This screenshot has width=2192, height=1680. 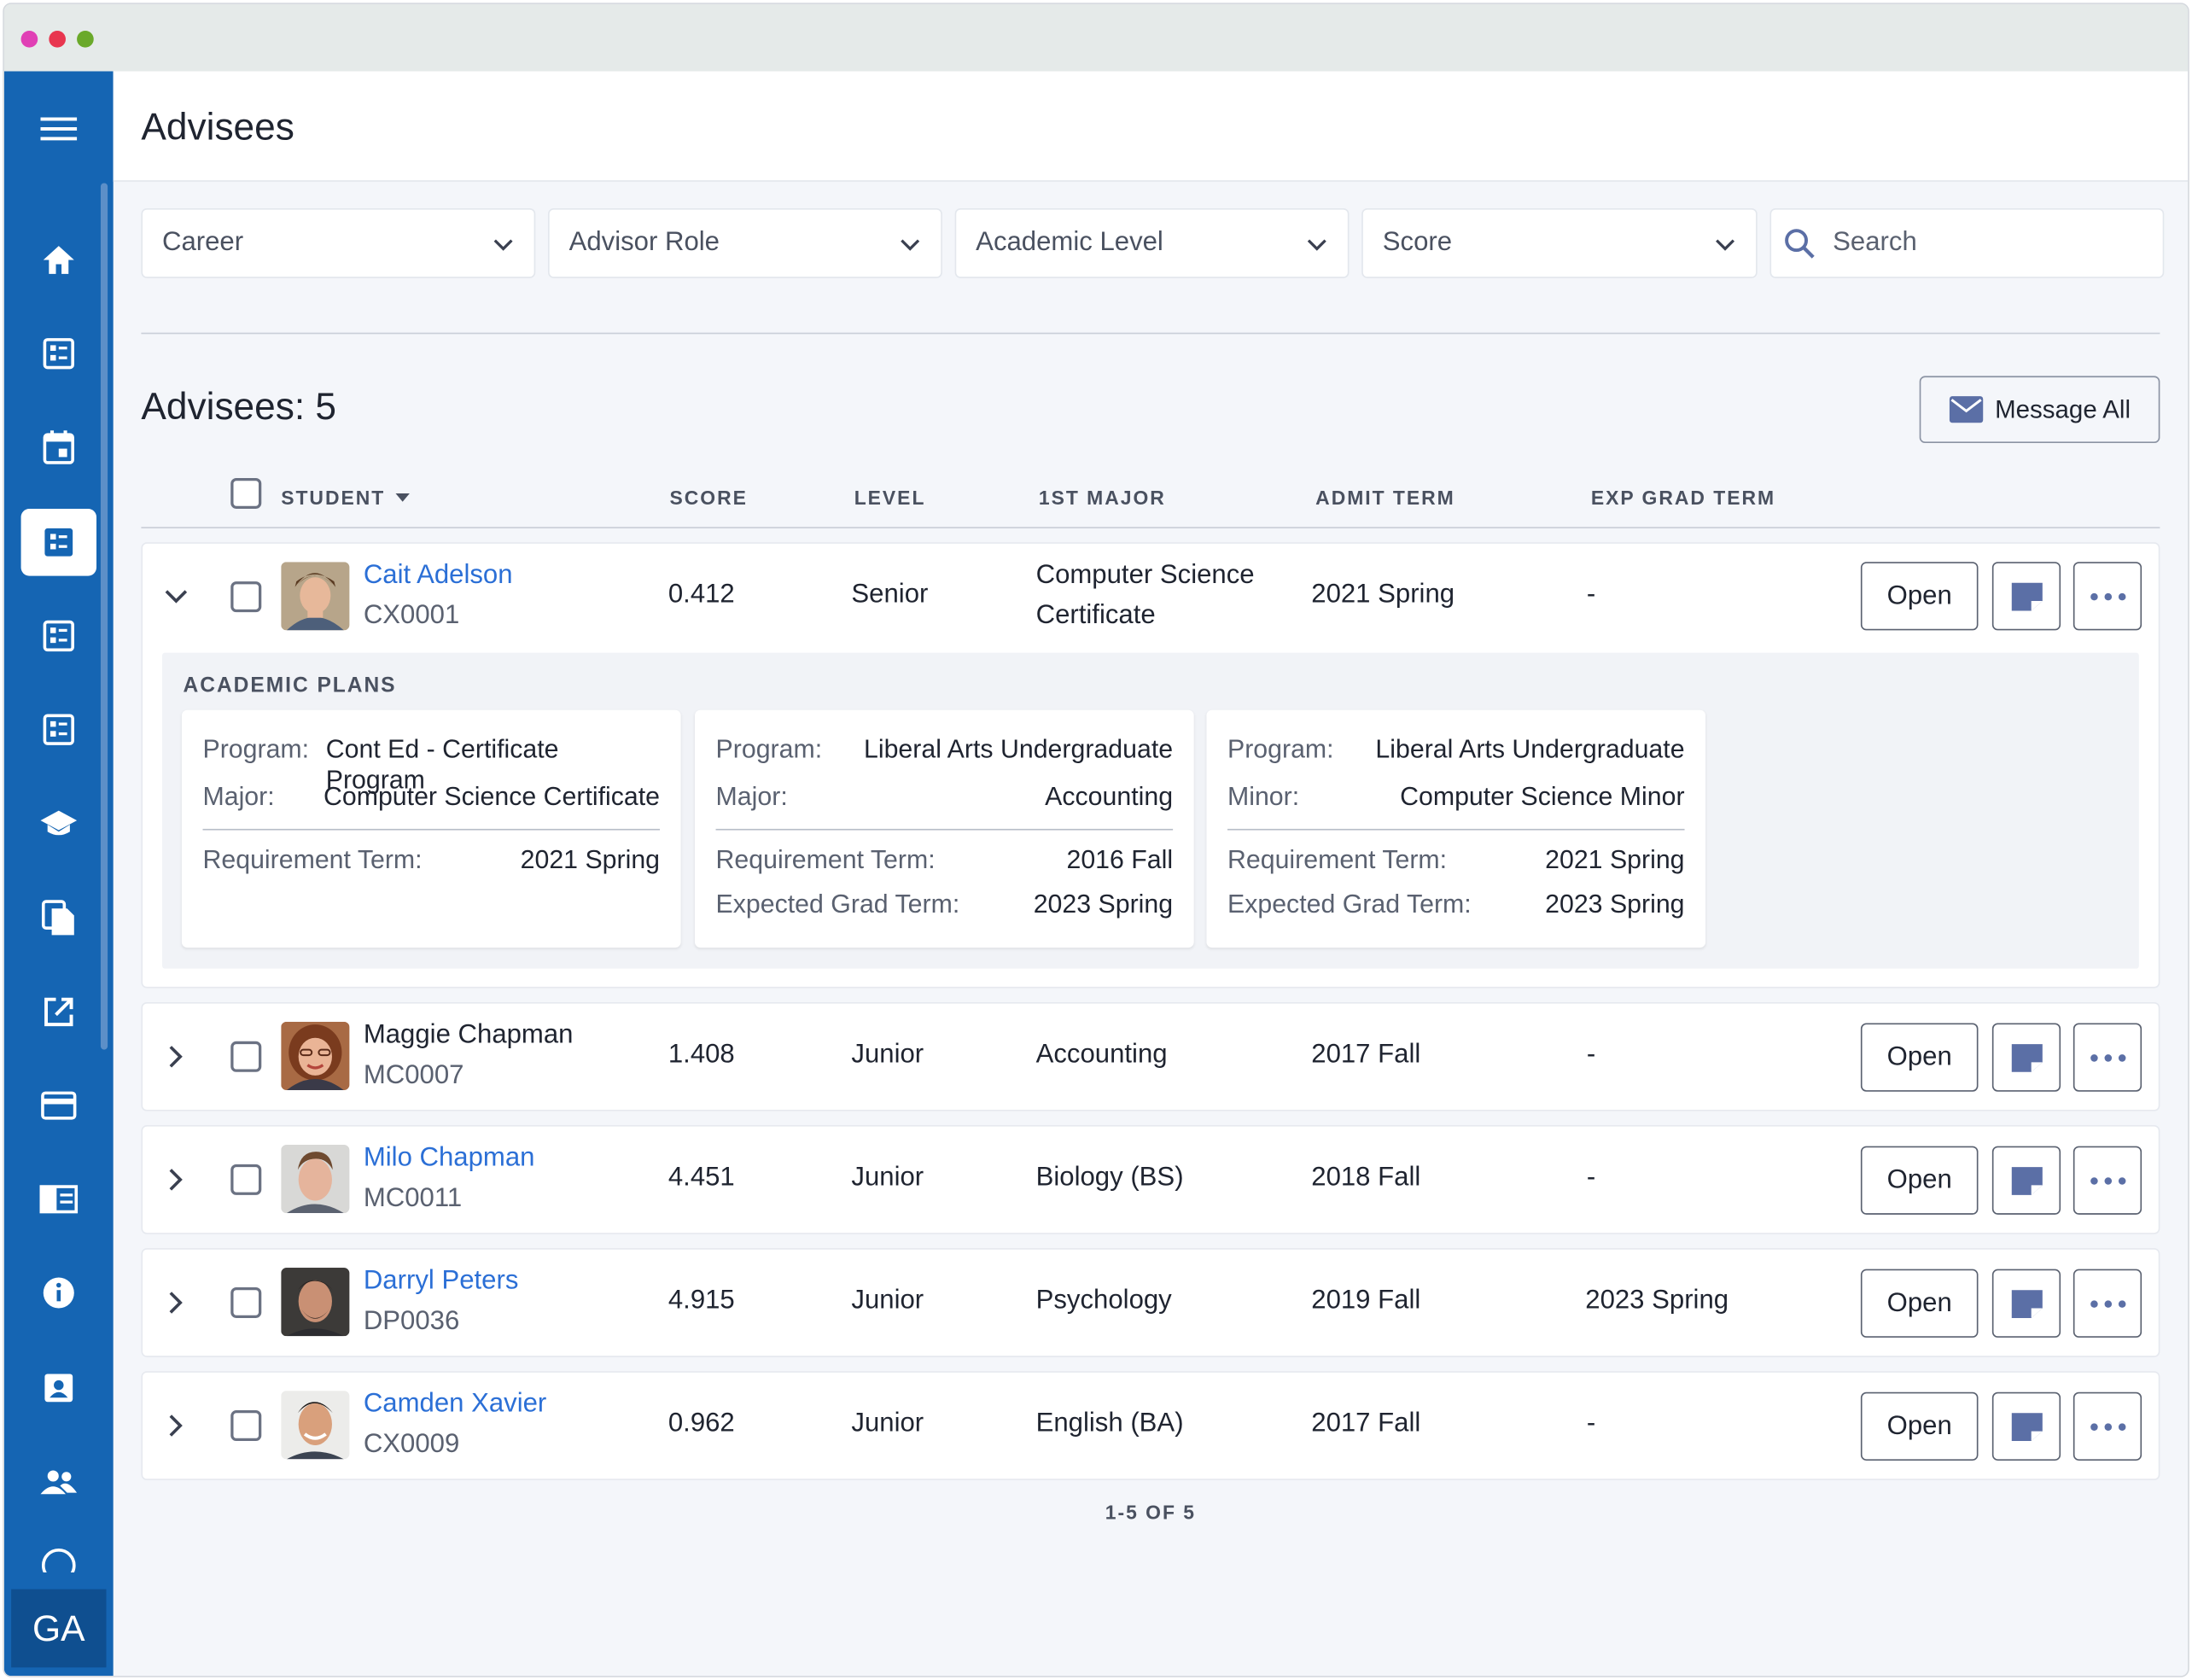 What do you see at coordinates (441, 1281) in the screenshot?
I see `student-name-link: Darryl Peters` at bounding box center [441, 1281].